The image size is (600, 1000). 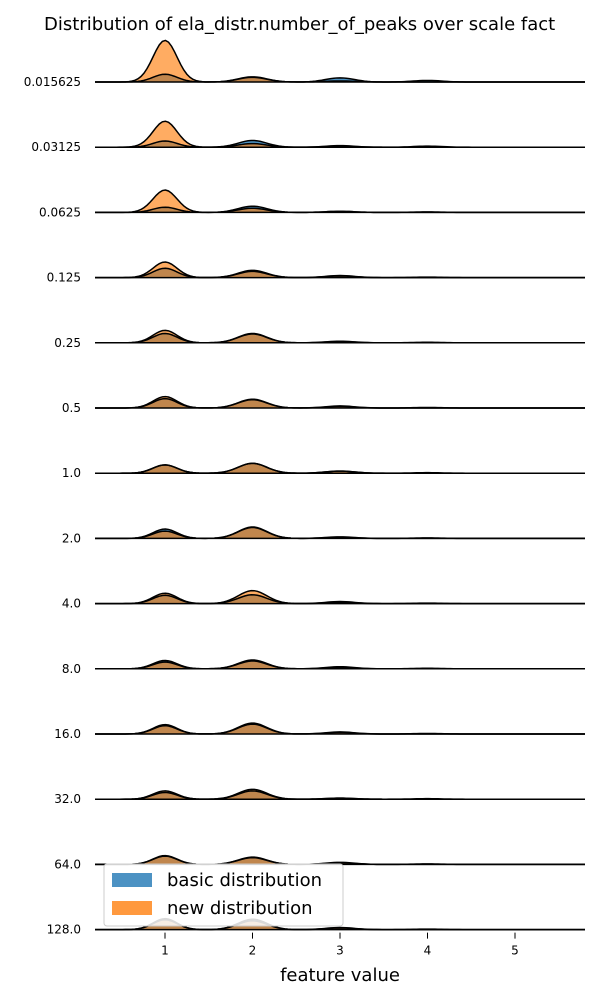 What do you see at coordinates (340, 728) in the screenshot?
I see `ridge-row-16.0` at bounding box center [340, 728].